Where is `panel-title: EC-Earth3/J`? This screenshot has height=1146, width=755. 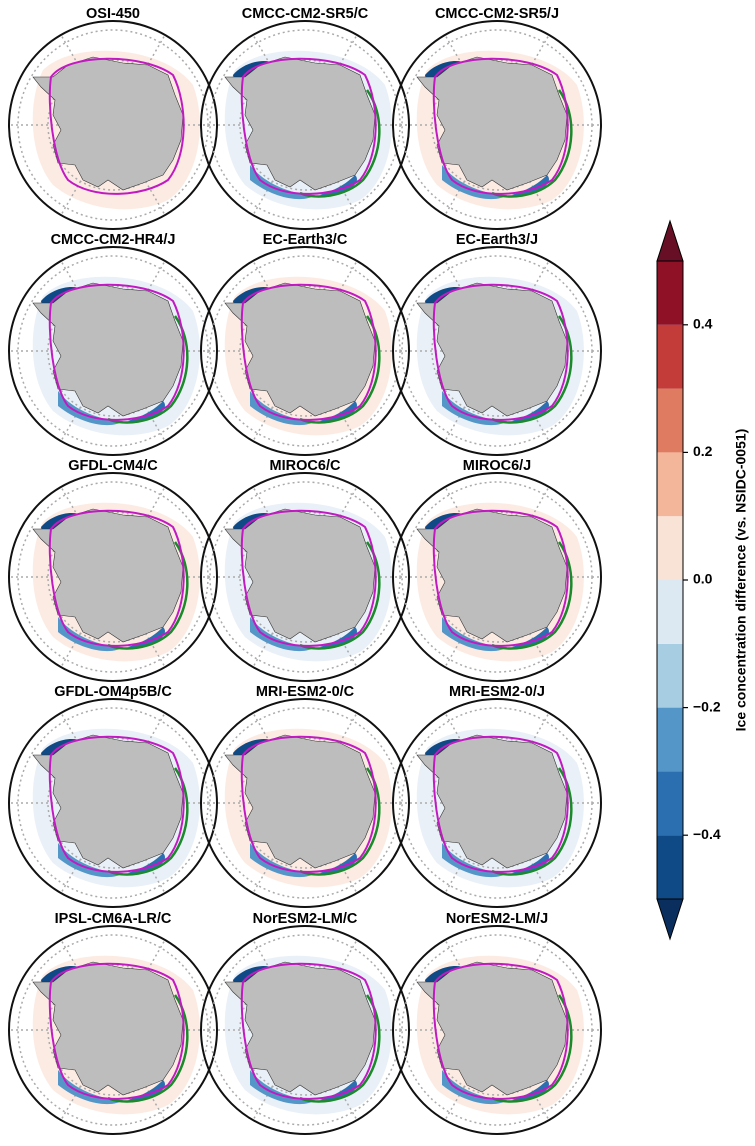
panel-title: EC-Earth3/J is located at coordinates (497, 240).